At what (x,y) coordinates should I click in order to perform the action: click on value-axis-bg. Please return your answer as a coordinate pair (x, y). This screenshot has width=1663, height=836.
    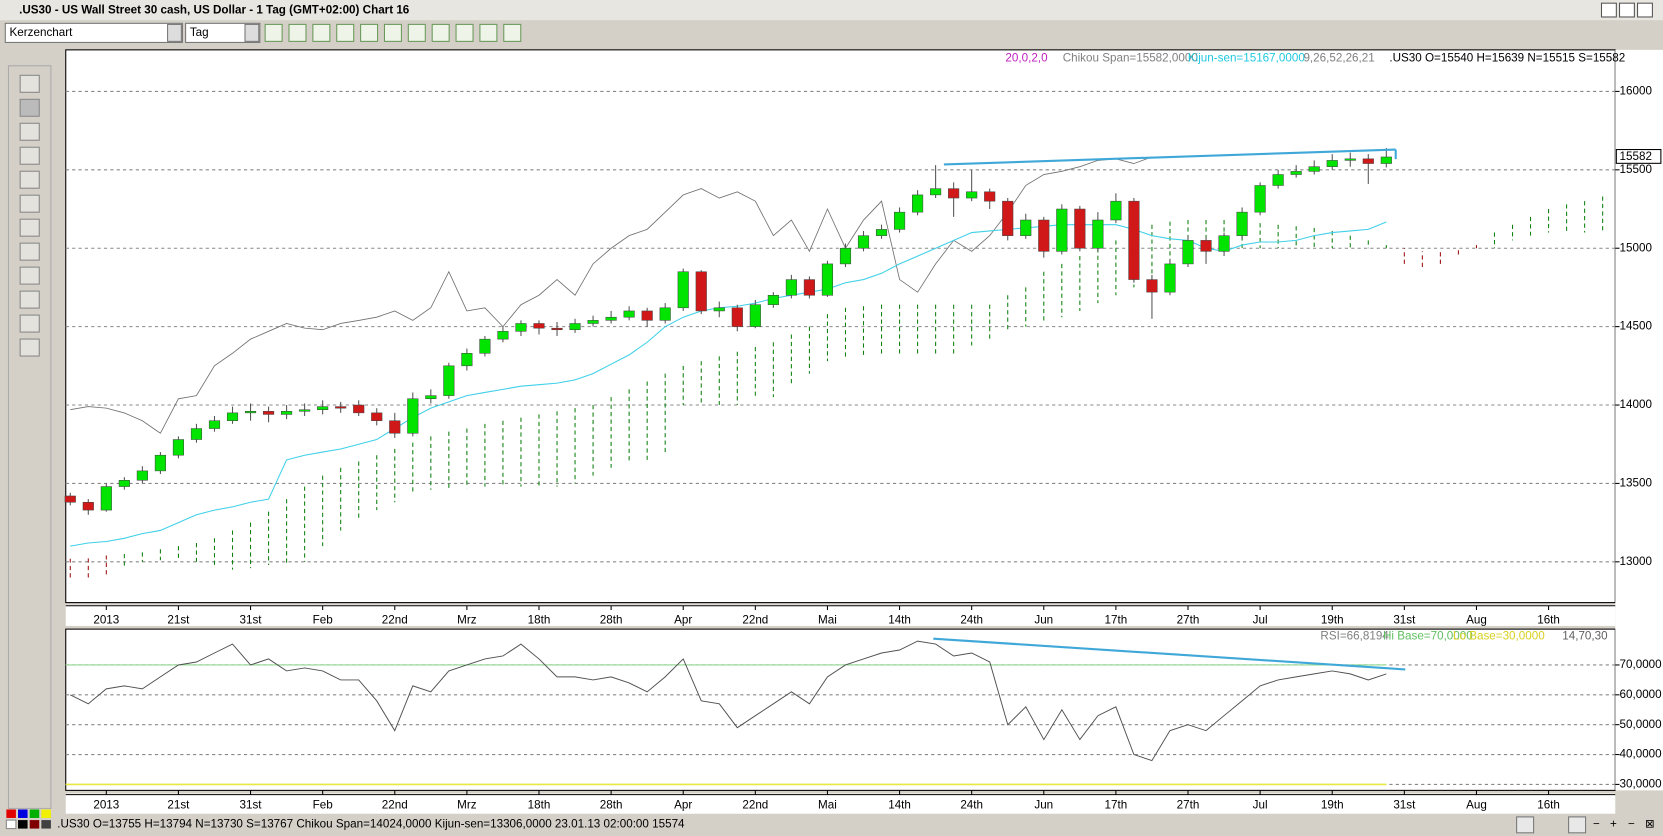
    Looking at the image, I should click on (1639, 420).